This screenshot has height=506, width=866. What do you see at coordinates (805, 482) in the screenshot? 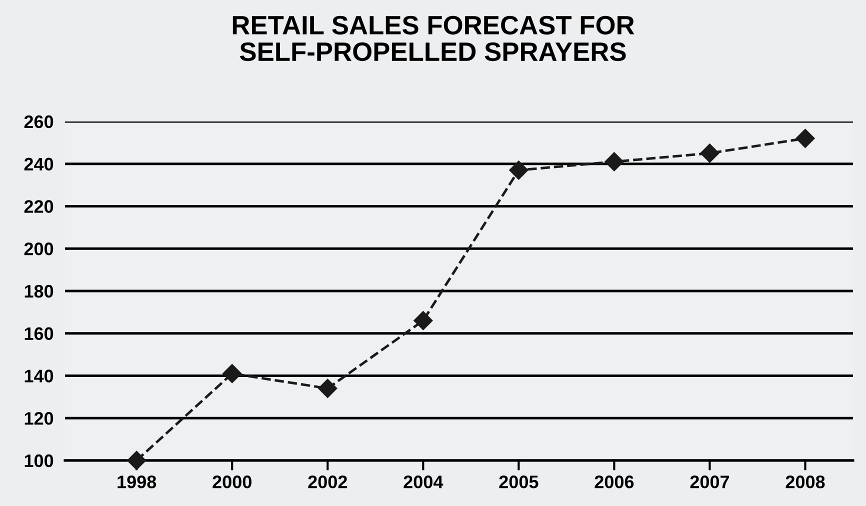
I see `x-tick-label: 2008` at bounding box center [805, 482].